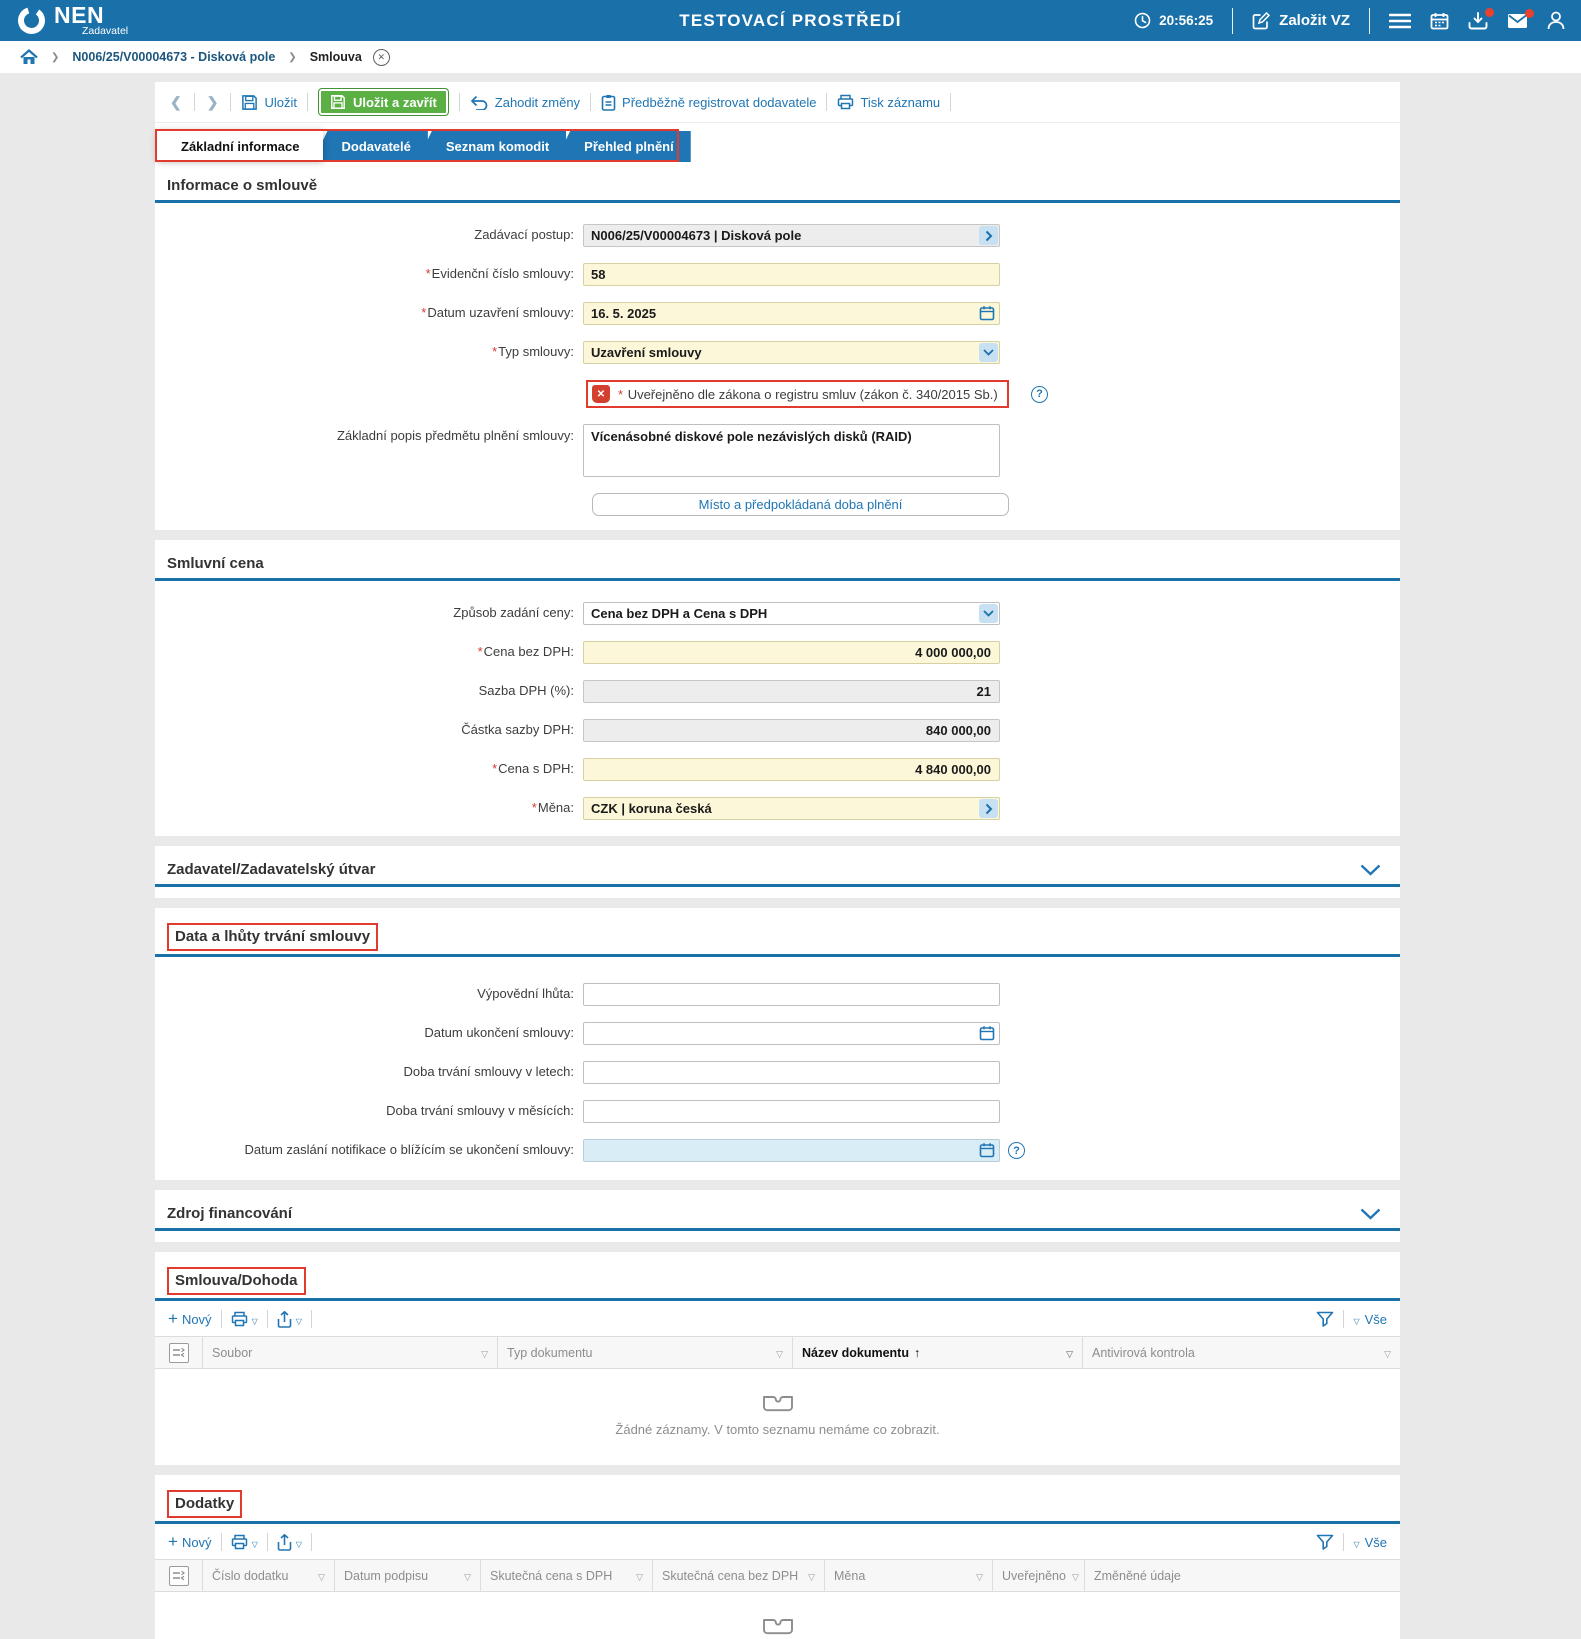 This screenshot has height=1639, width=1581. What do you see at coordinates (239, 1319) in the screenshot?
I see `printer-icon` at bounding box center [239, 1319].